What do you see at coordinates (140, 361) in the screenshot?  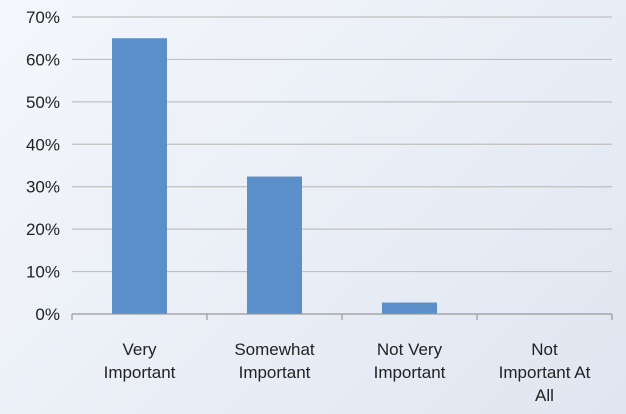 I see `x-category-label: Very Important` at bounding box center [140, 361].